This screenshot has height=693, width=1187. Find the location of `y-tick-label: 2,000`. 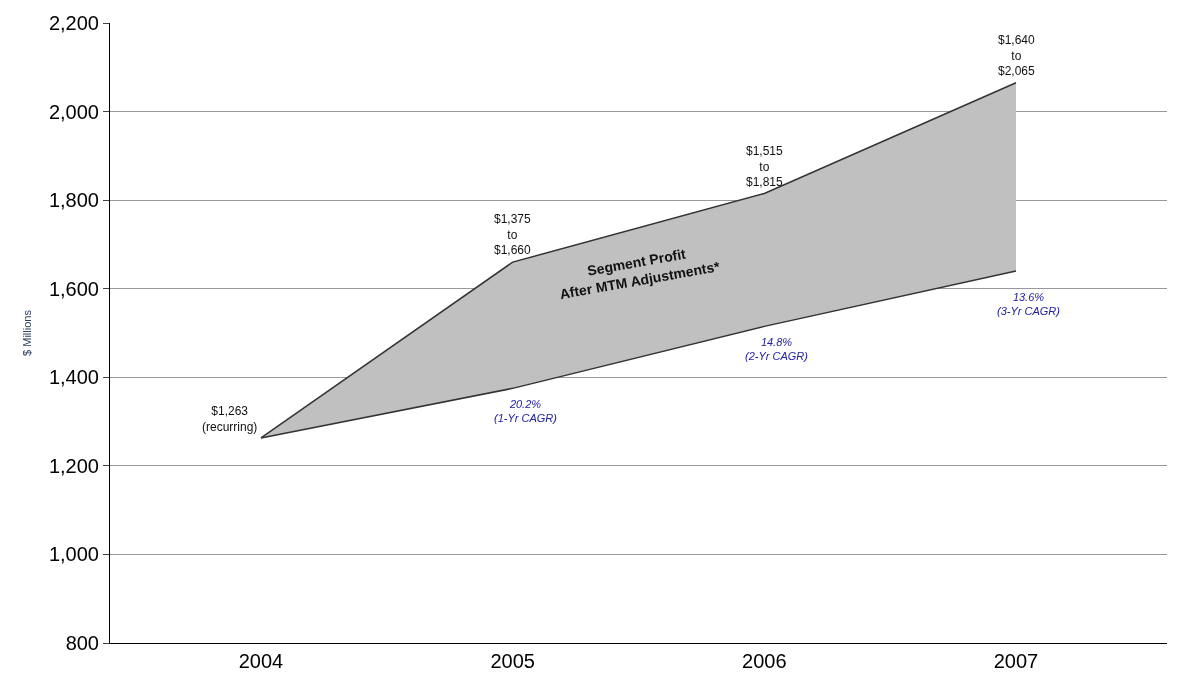

y-tick-label: 2,000 is located at coordinates (73, 111).